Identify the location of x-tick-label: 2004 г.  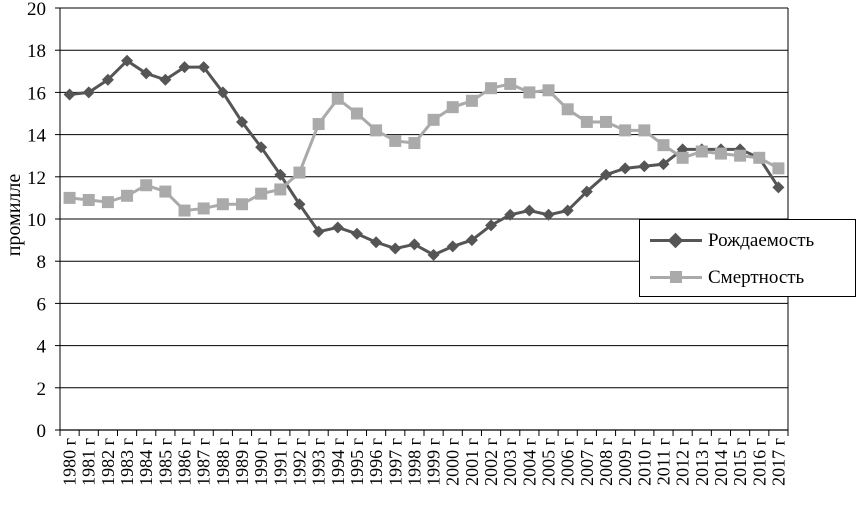
(529, 462).